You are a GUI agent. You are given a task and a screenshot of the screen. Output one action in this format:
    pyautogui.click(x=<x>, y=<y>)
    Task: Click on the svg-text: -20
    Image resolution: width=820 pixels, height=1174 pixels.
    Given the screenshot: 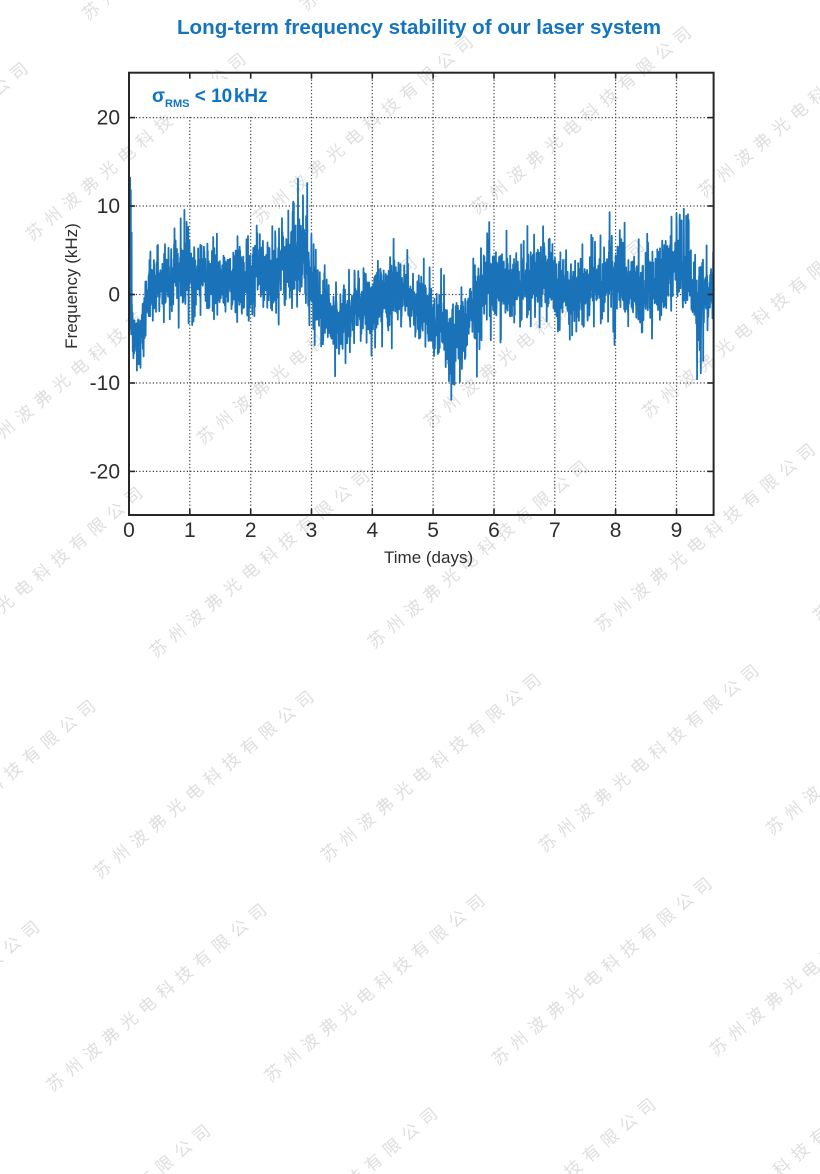 What is the action you would take?
    pyautogui.click(x=105, y=471)
    